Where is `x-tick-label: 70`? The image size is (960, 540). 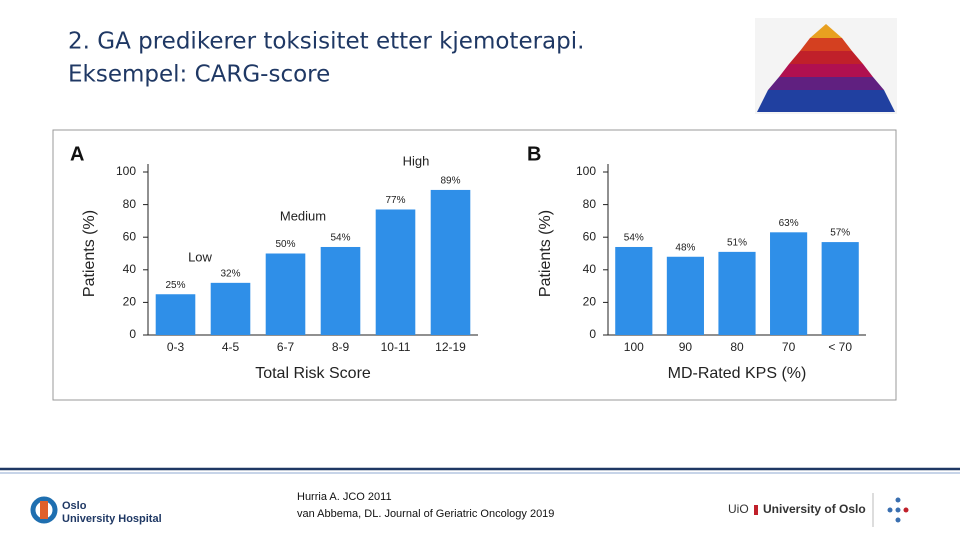
x-tick-label: 70 is located at coordinates (789, 347).